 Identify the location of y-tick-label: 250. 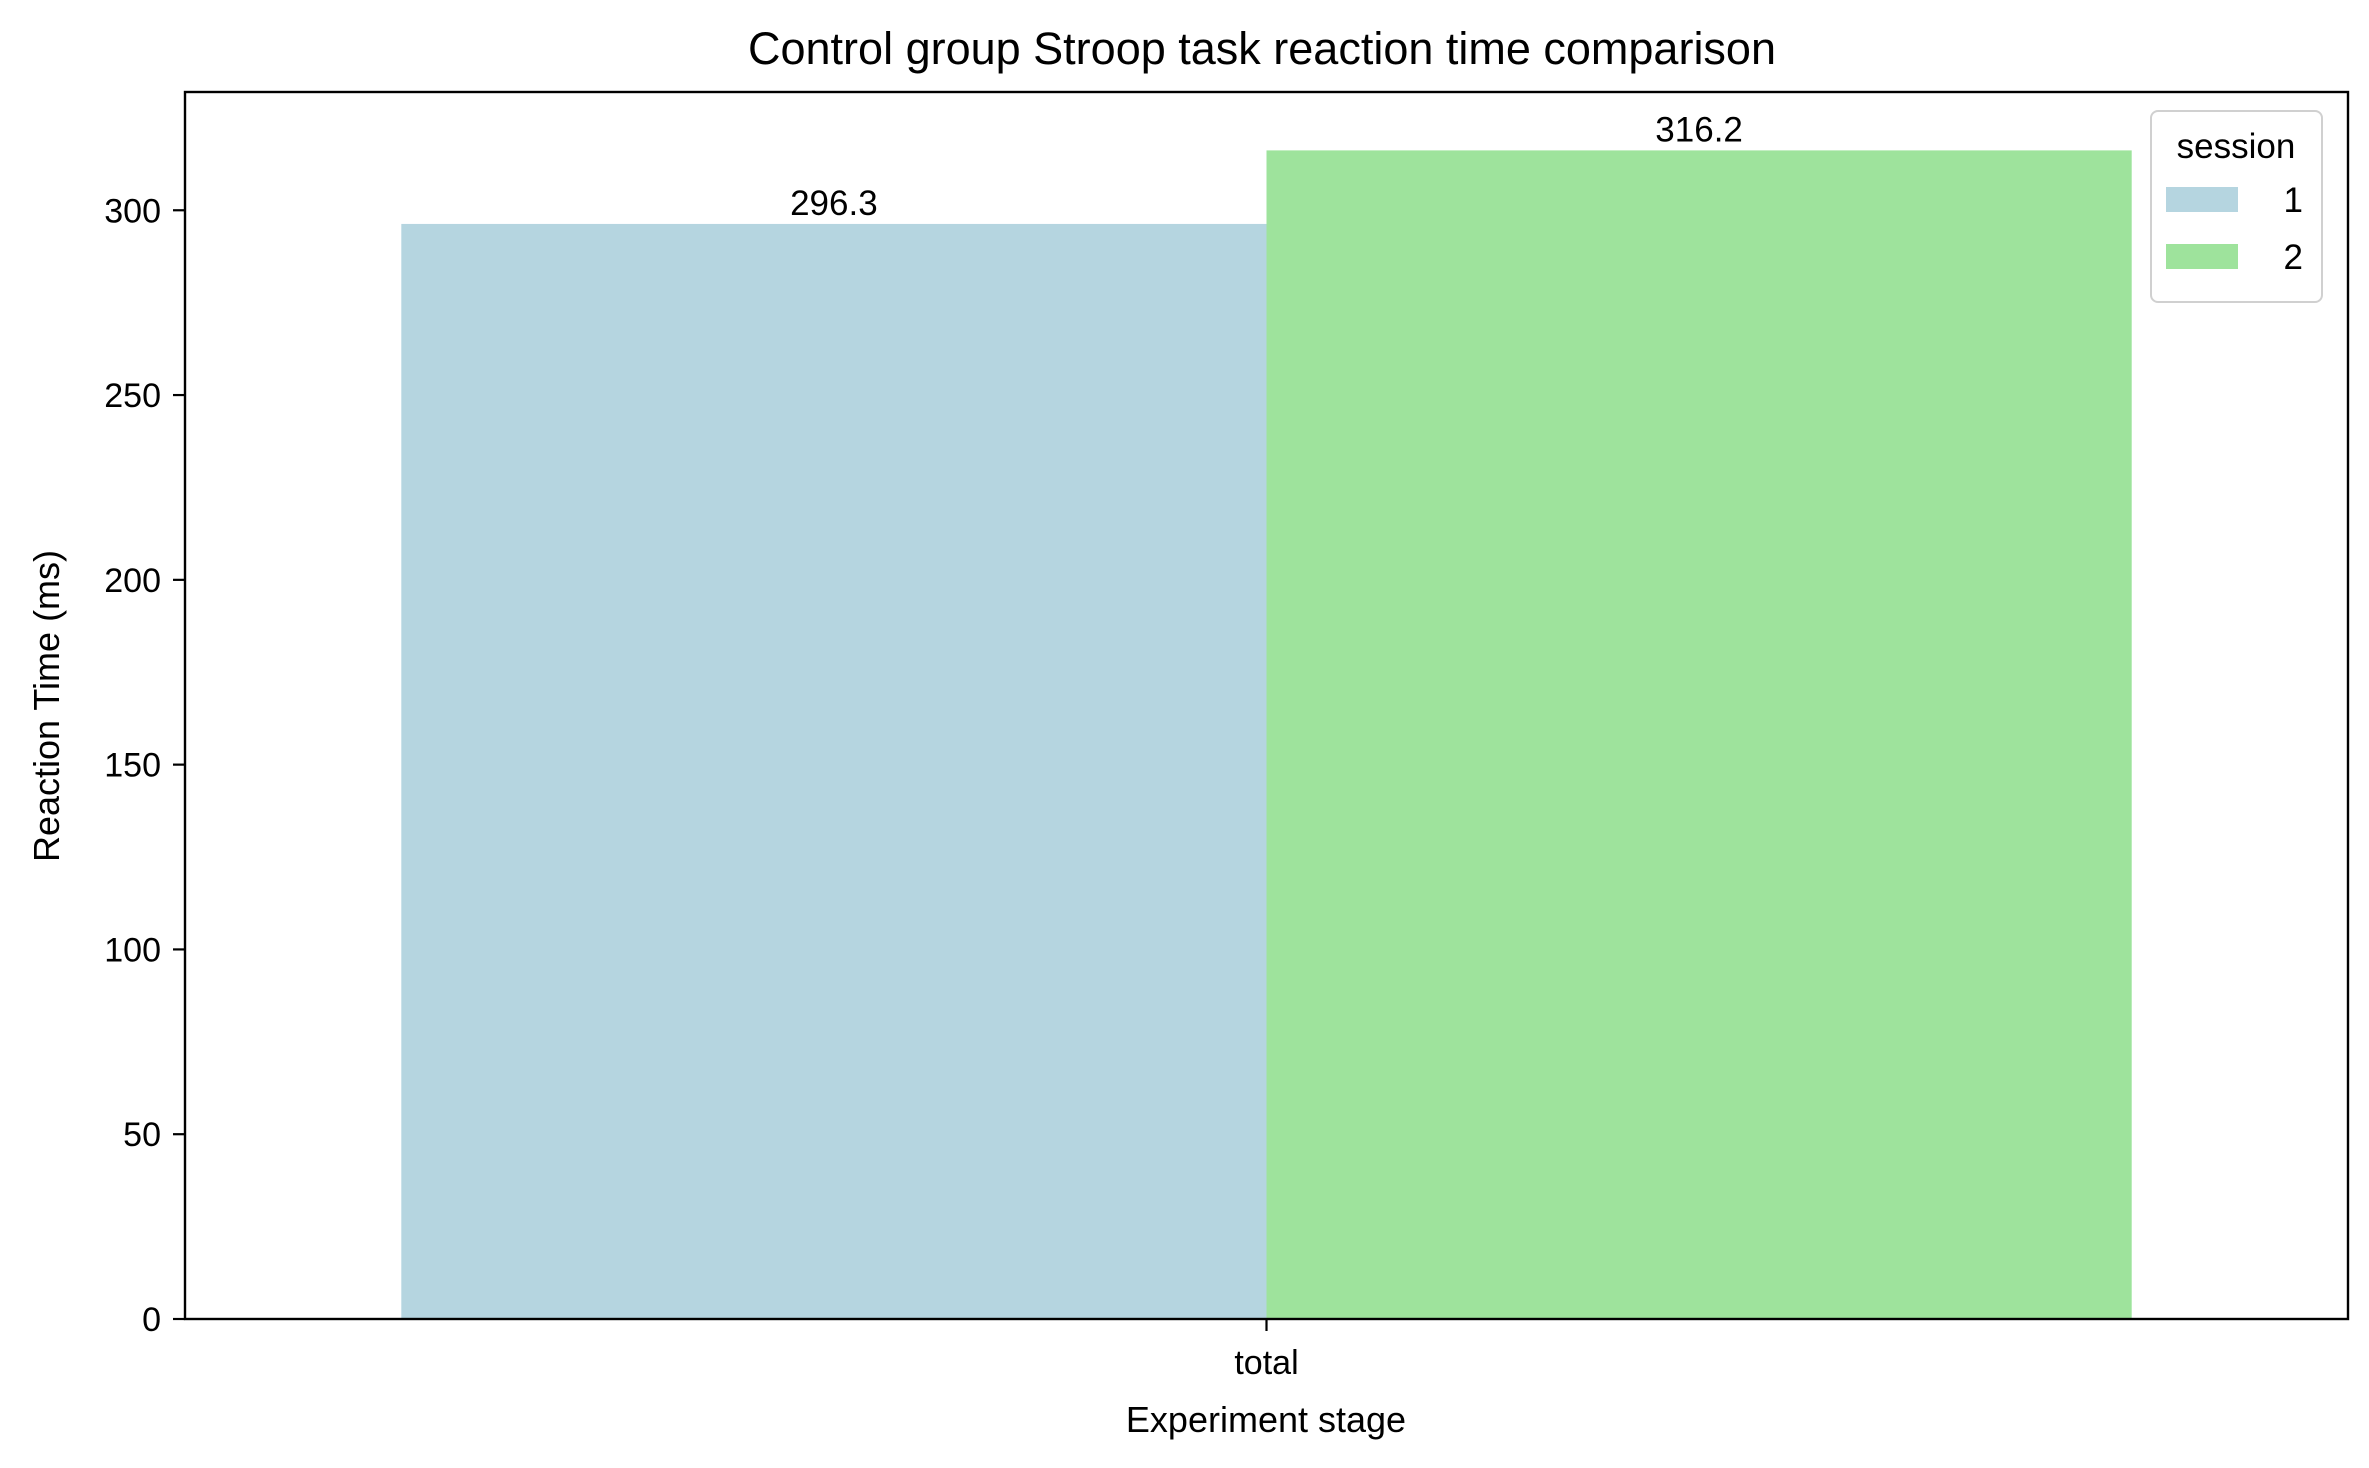
(132, 396).